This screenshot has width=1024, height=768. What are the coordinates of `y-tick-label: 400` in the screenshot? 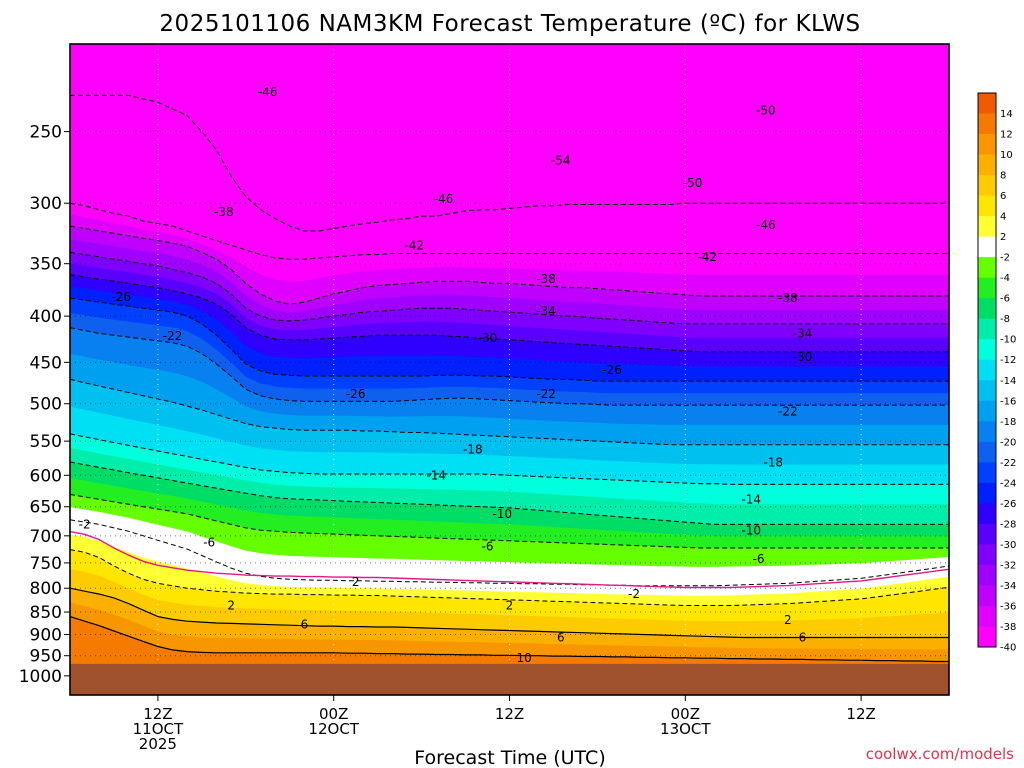 It's located at (46, 317).